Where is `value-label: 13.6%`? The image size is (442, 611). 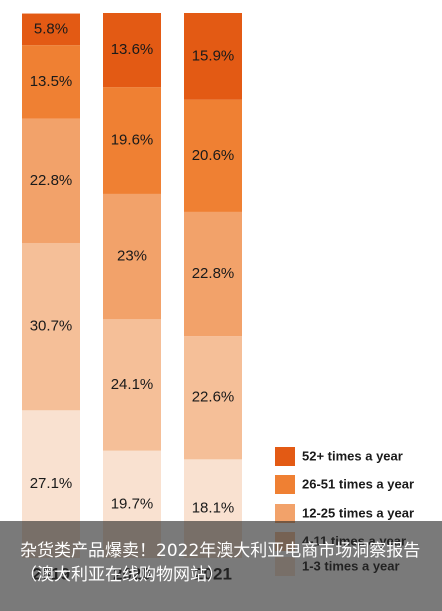 value-label: 13.6% is located at coordinates (132, 49).